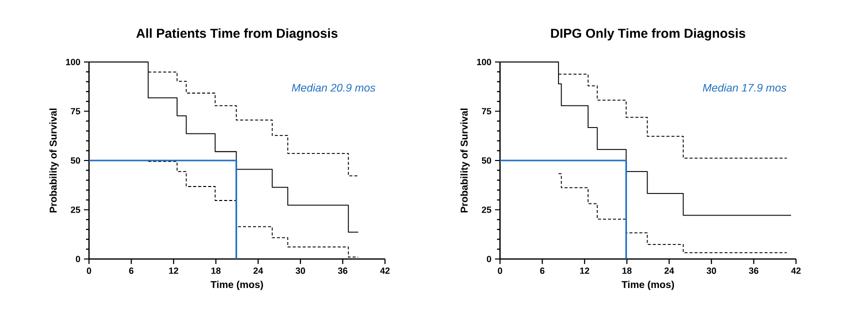 This screenshot has height=327, width=865. I want to click on annotation: Median 17.9 mos, so click(744, 88).